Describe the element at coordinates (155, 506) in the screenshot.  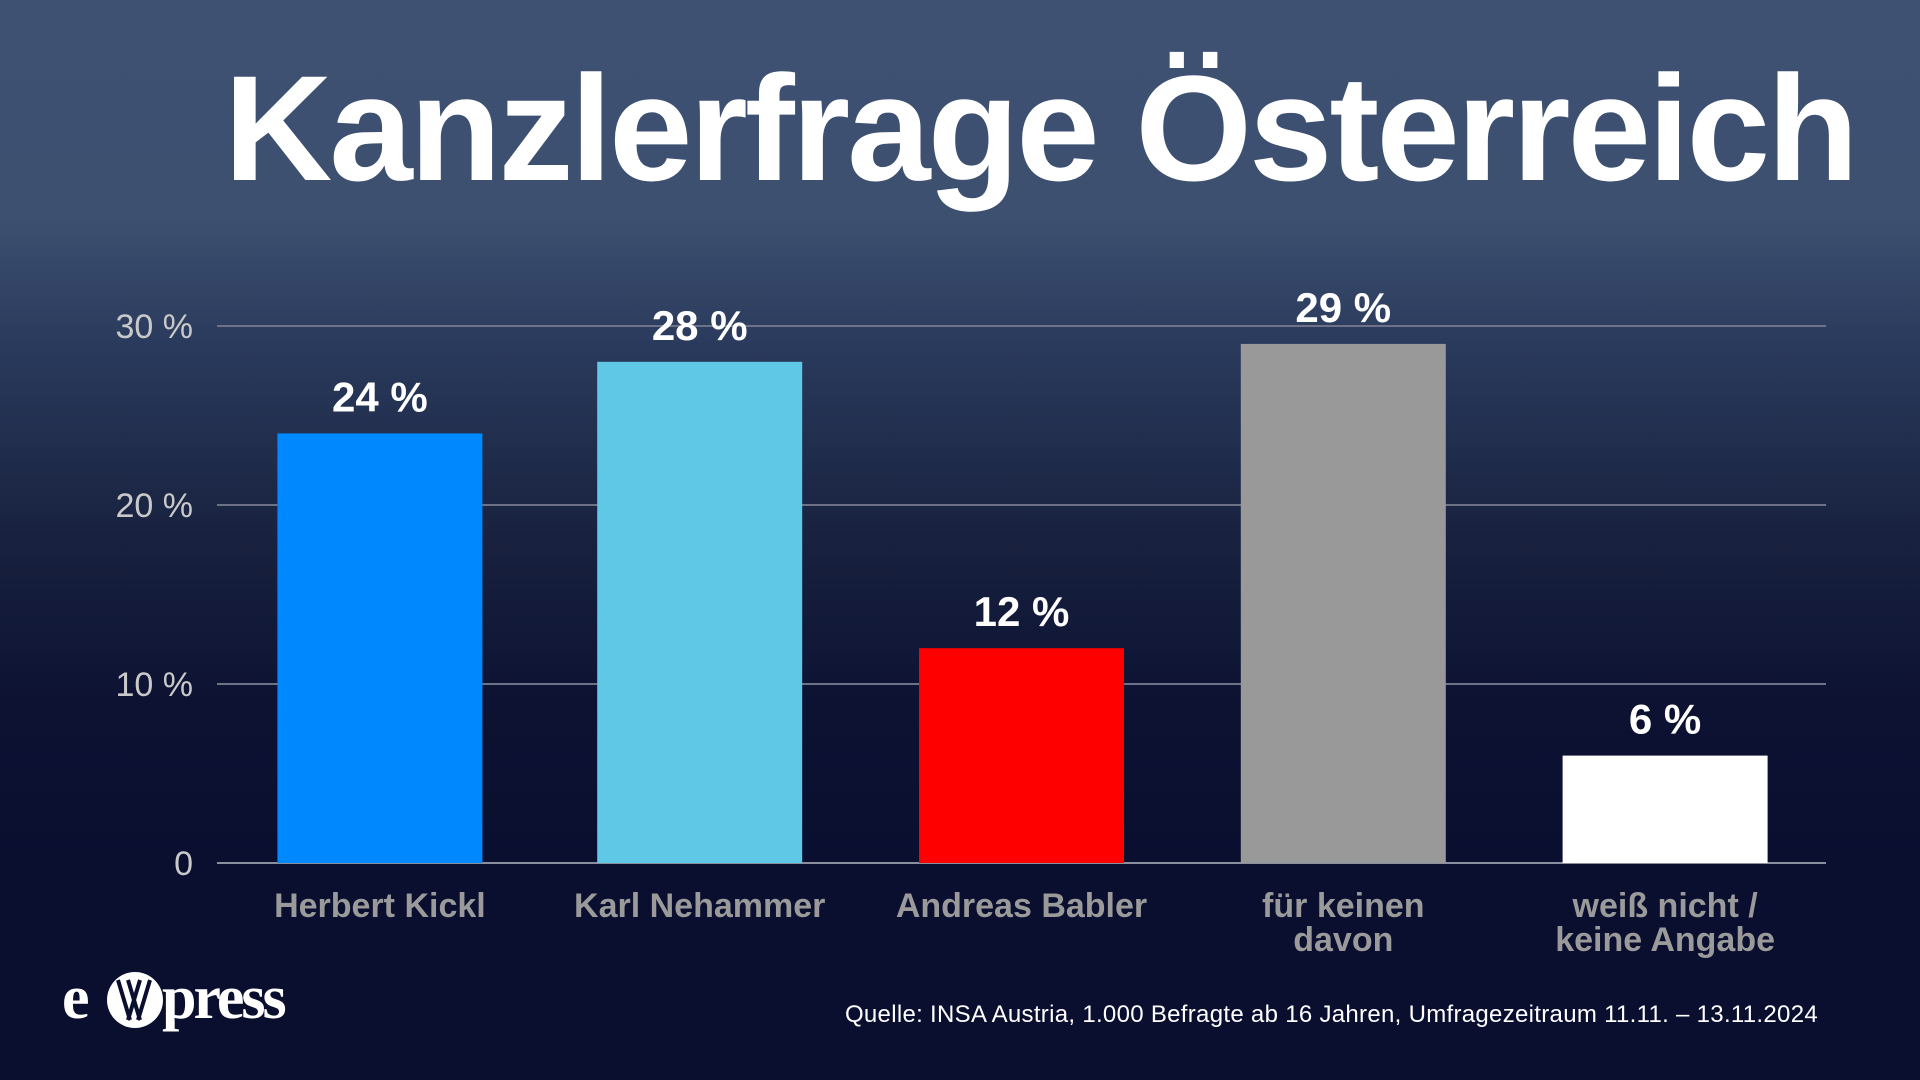
I see `y-tick-label: 20 %` at that location.